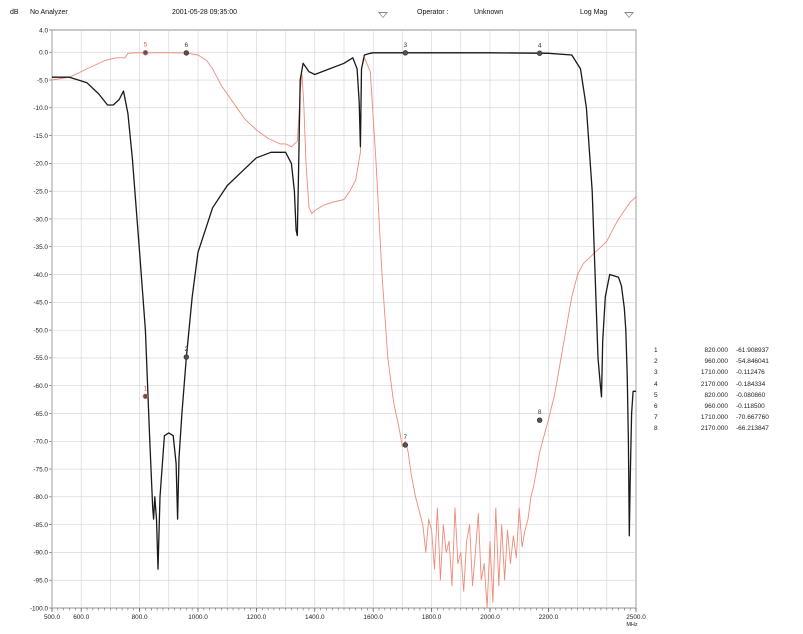 The width and height of the screenshot is (803, 634). I want to click on marker-row: 3 1710.000 -0.112476, so click(725, 374).